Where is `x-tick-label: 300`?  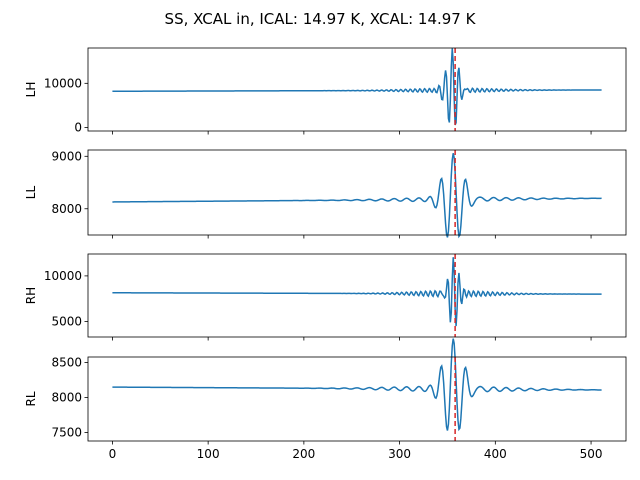 x-tick-label: 300 is located at coordinates (399, 454).